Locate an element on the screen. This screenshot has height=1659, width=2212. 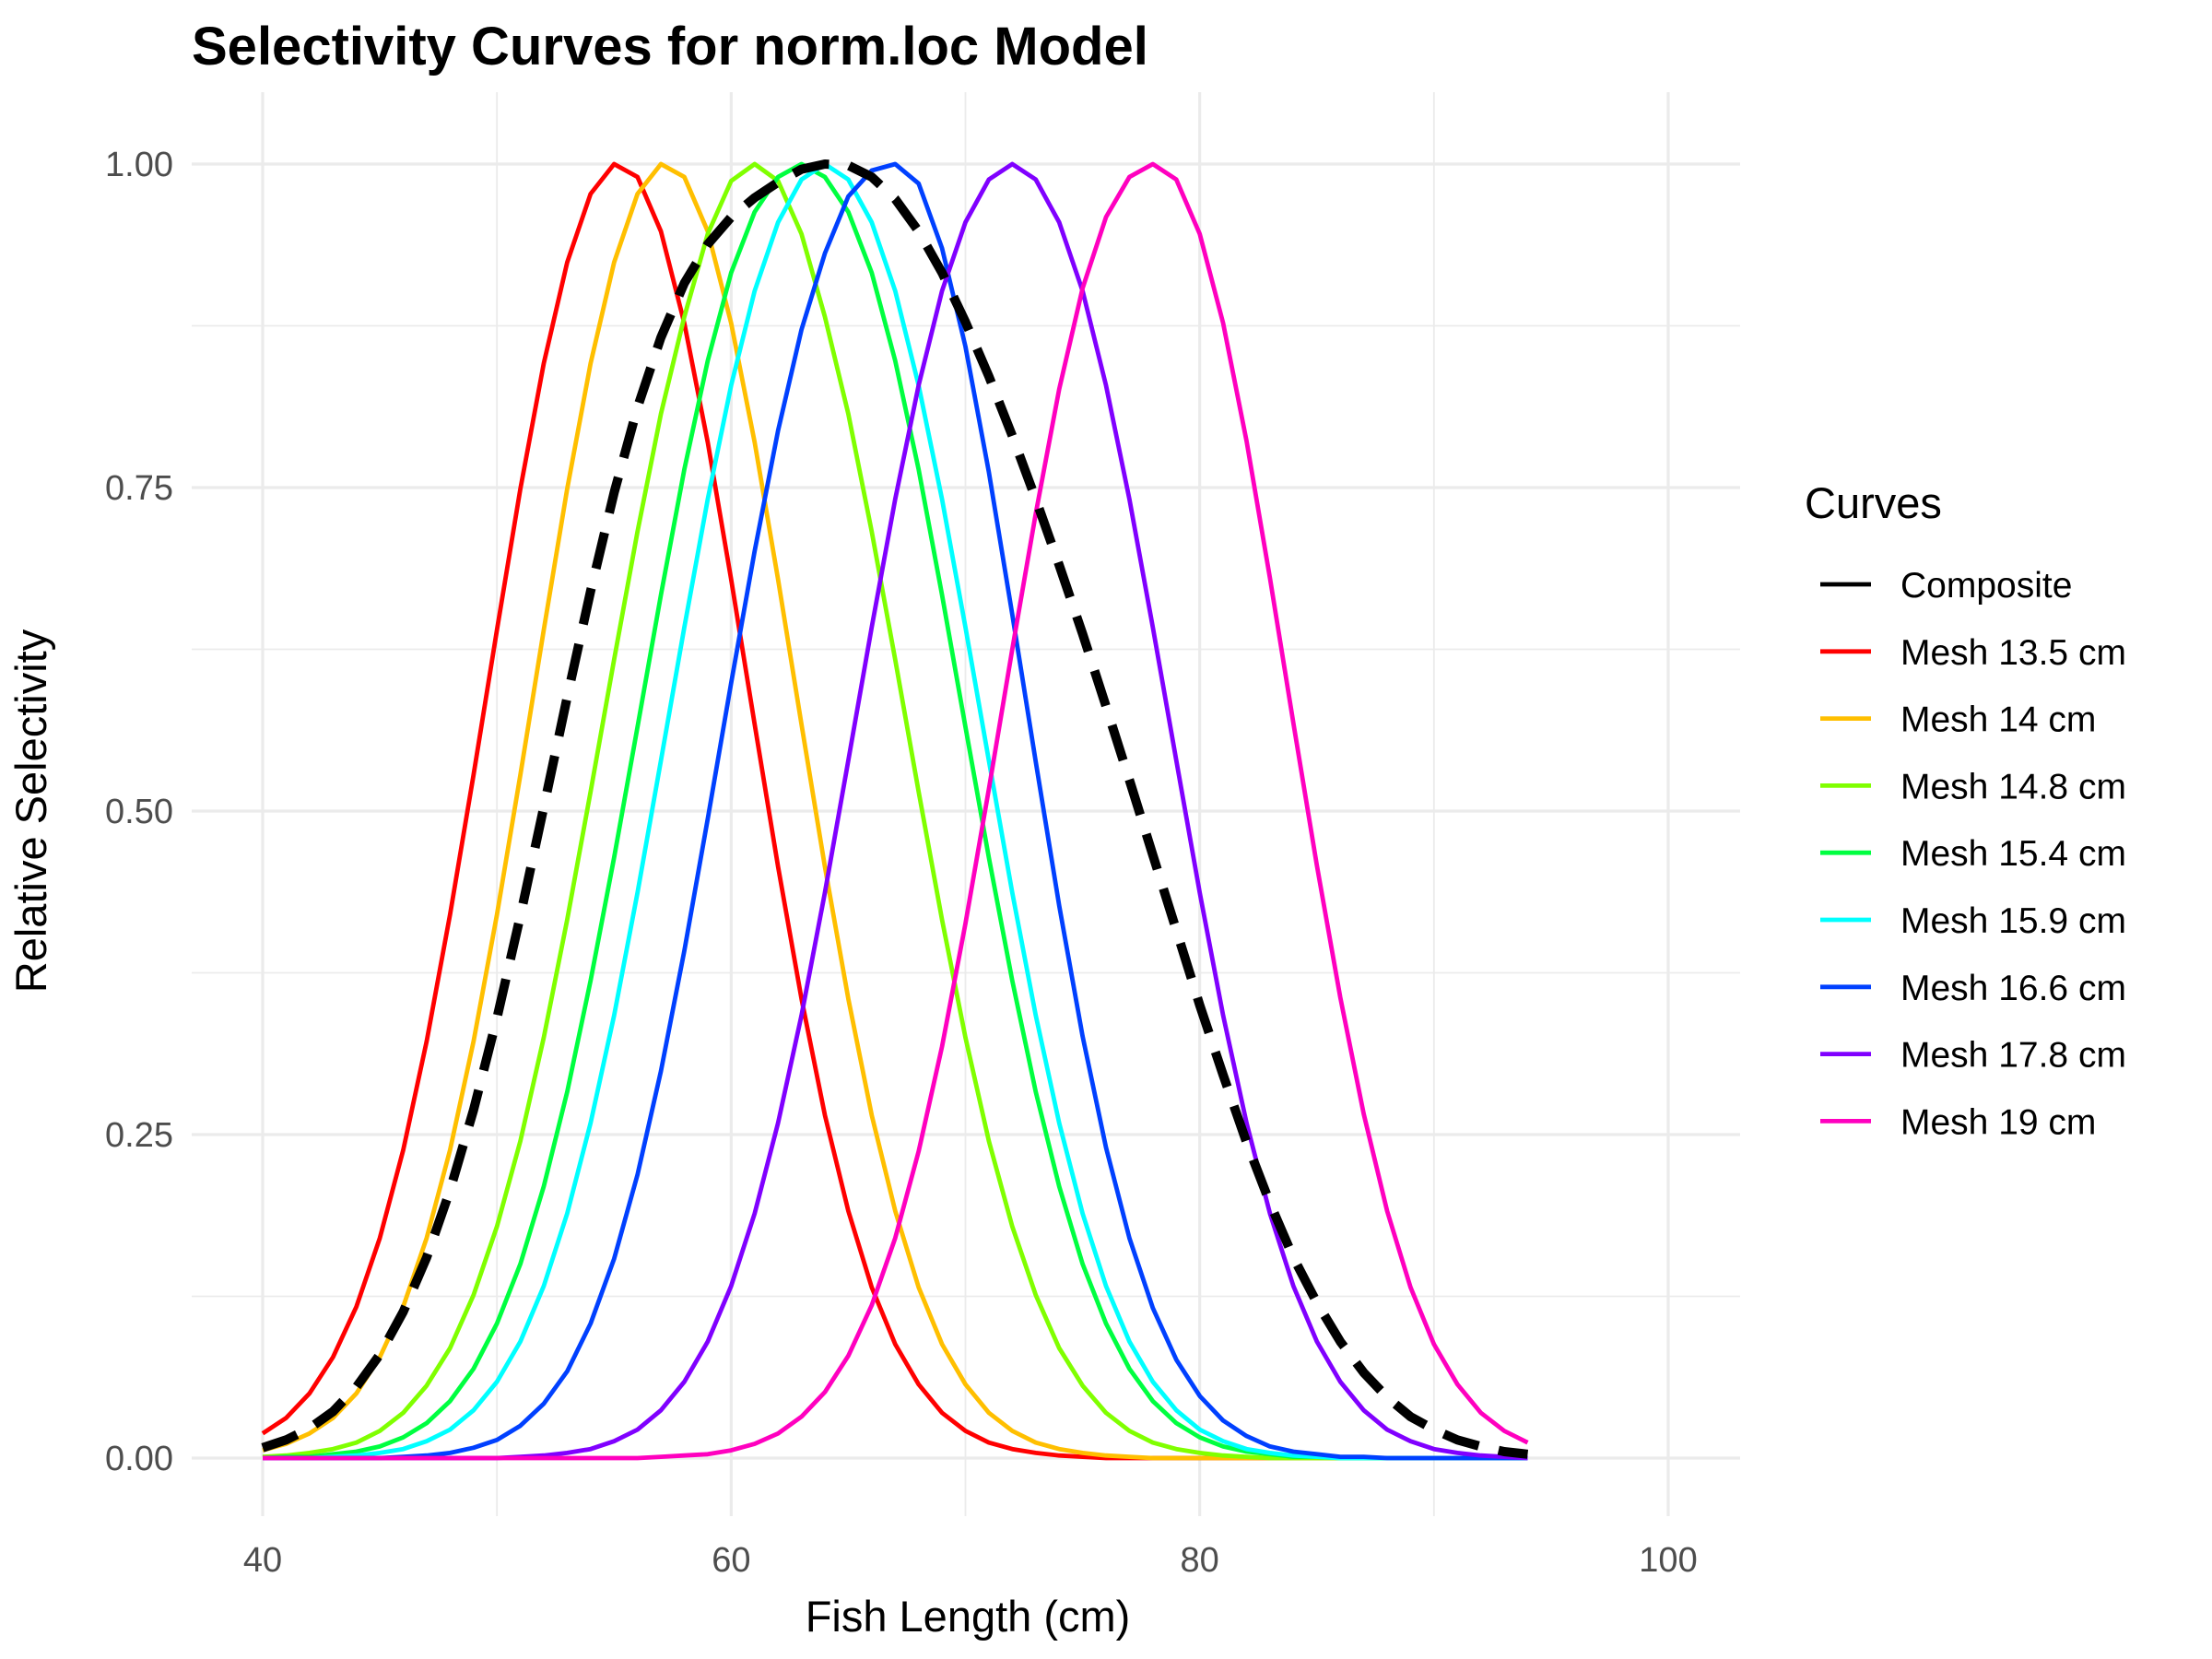
legend-label: Mesh 19 cm is located at coordinates (1998, 1122).